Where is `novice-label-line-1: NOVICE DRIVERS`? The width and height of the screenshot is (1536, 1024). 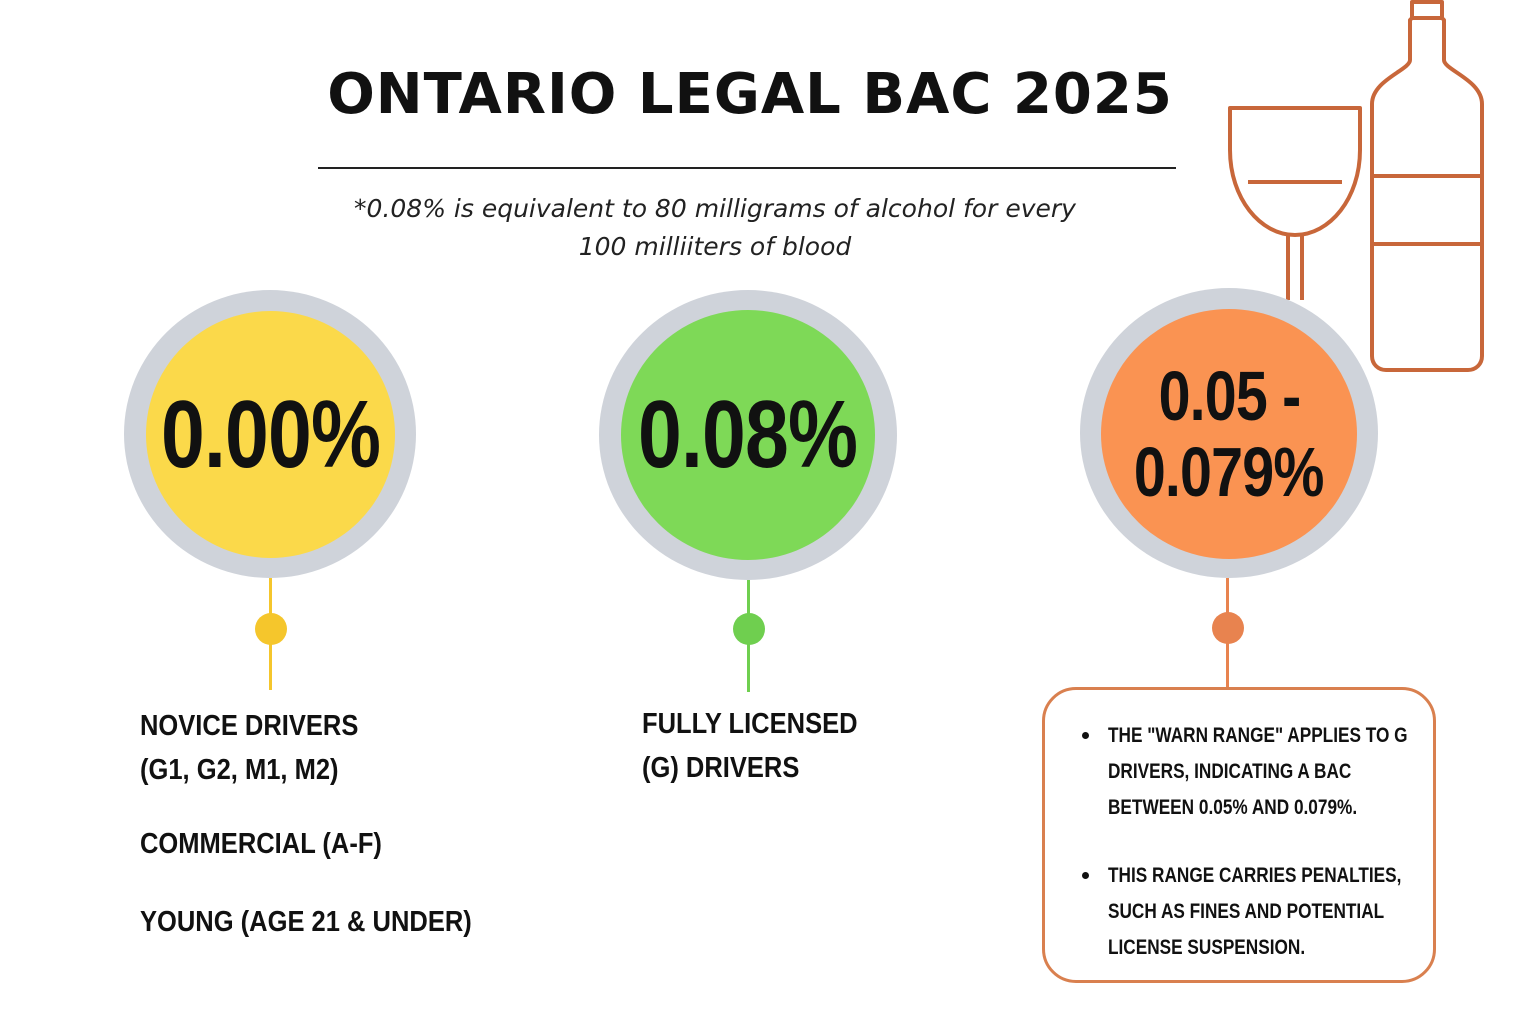
novice-label-line-1: NOVICE DRIVERS is located at coordinates (249, 726).